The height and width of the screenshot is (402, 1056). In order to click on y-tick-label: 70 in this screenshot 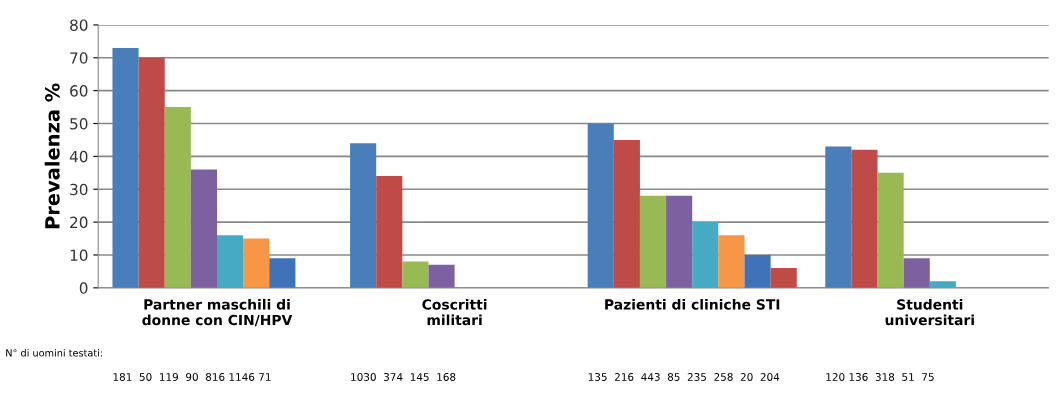, I will do `click(79, 58)`.